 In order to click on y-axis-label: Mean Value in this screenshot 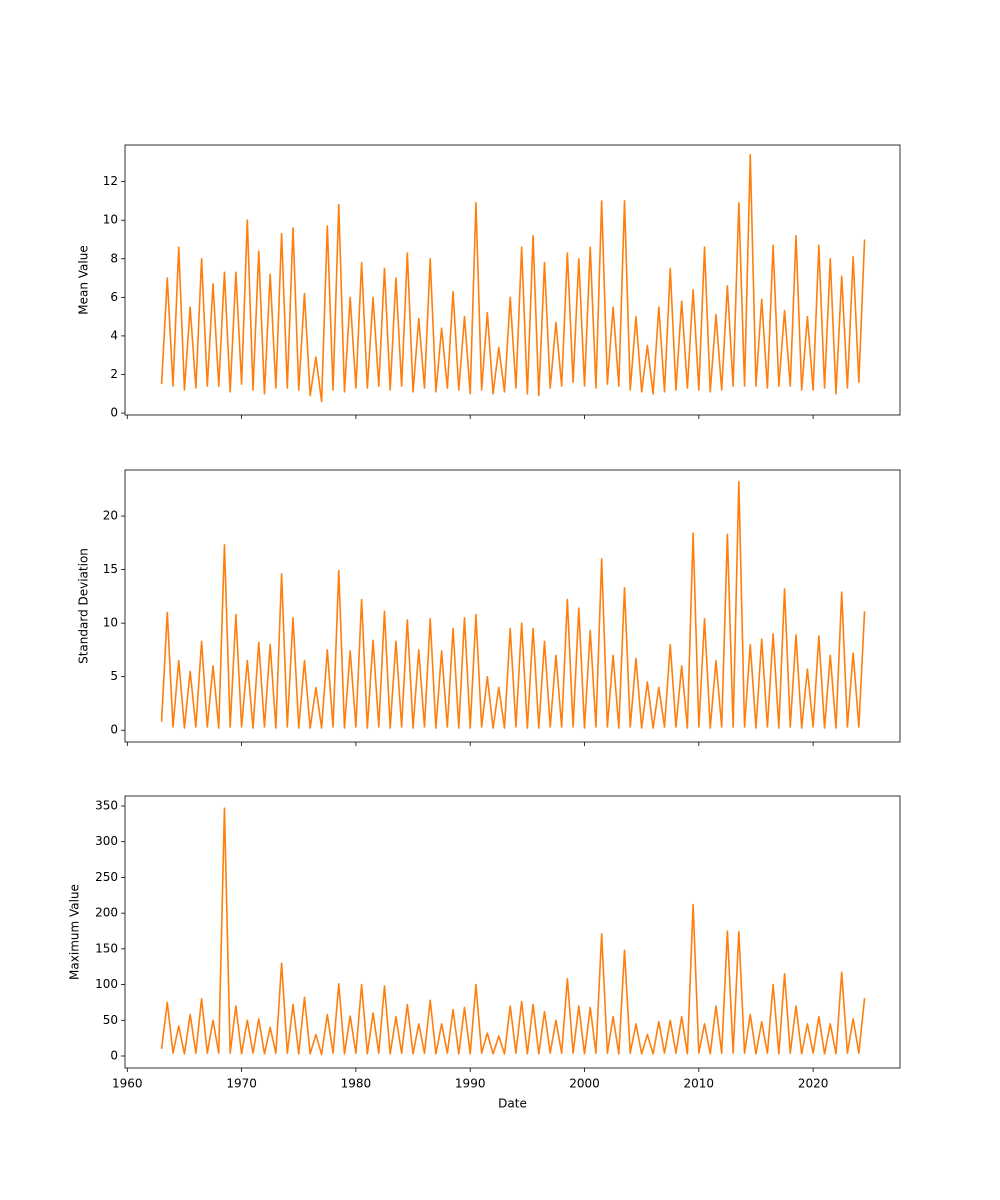, I will do `click(84, 279)`.